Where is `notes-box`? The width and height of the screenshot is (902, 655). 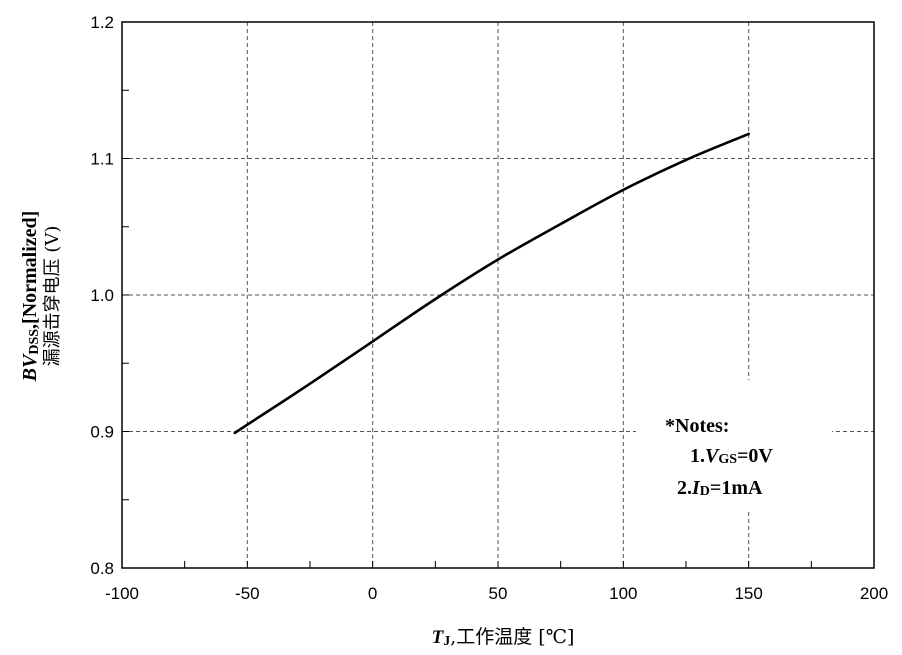 notes-box is located at coordinates (734, 445).